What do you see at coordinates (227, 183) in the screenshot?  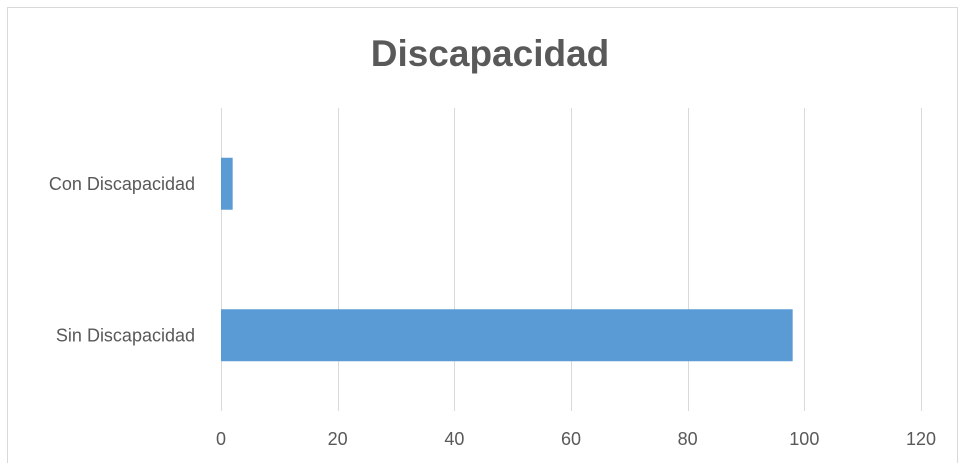 I see `bar-con-discapacidad` at bounding box center [227, 183].